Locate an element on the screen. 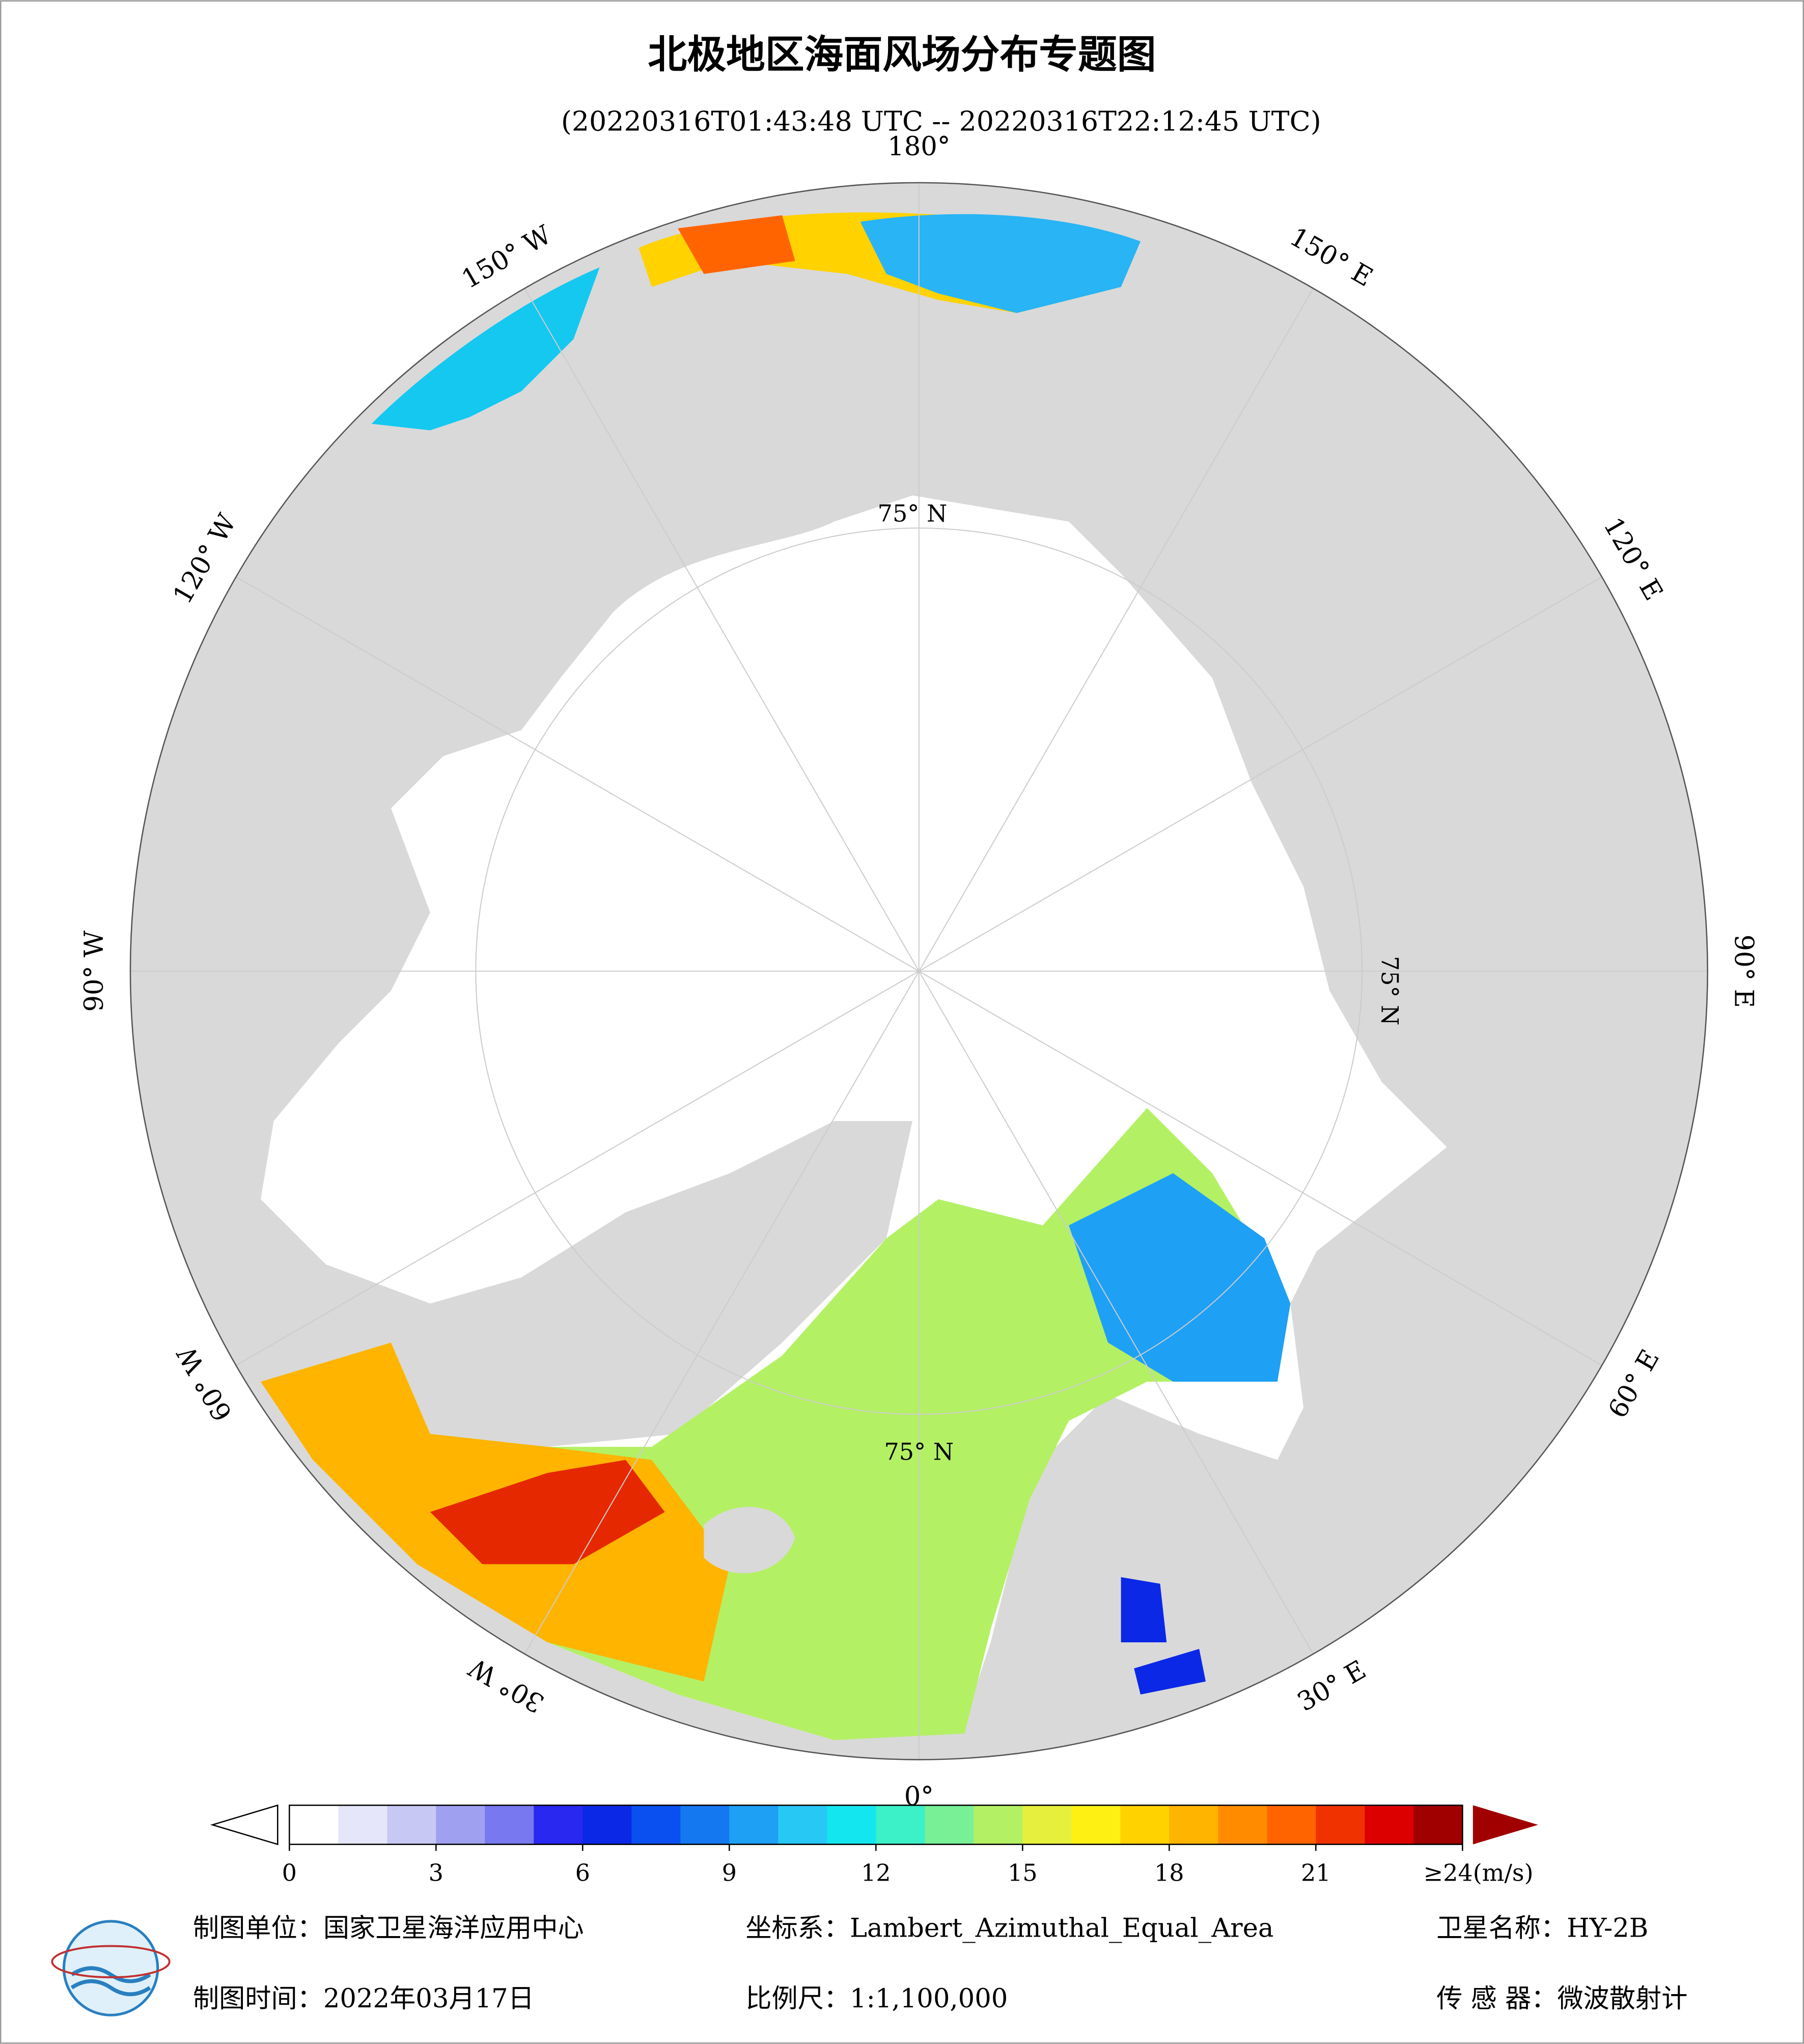 Image resolution: width=1804 pixels, height=2044 pixels. logo is located at coordinates (111, 1968).